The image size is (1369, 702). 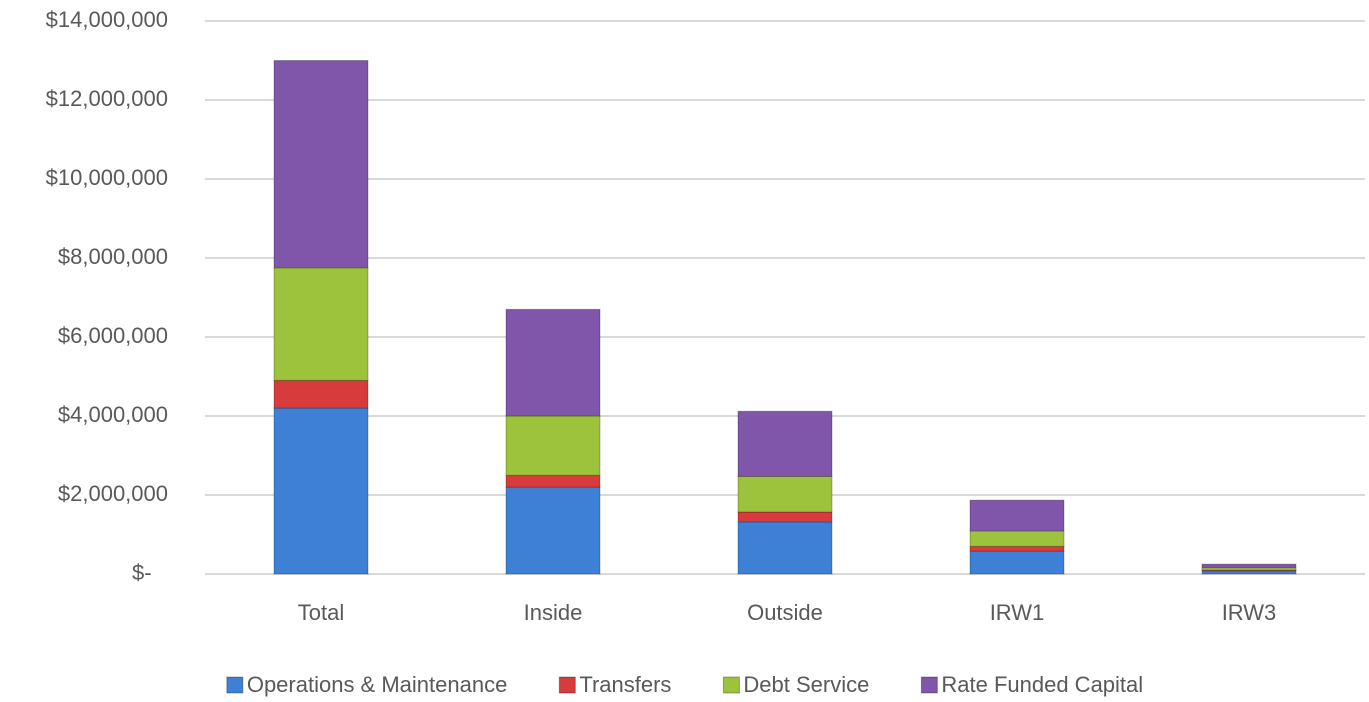 I want to click on x-tick-label: Inside, so click(x=553, y=612).